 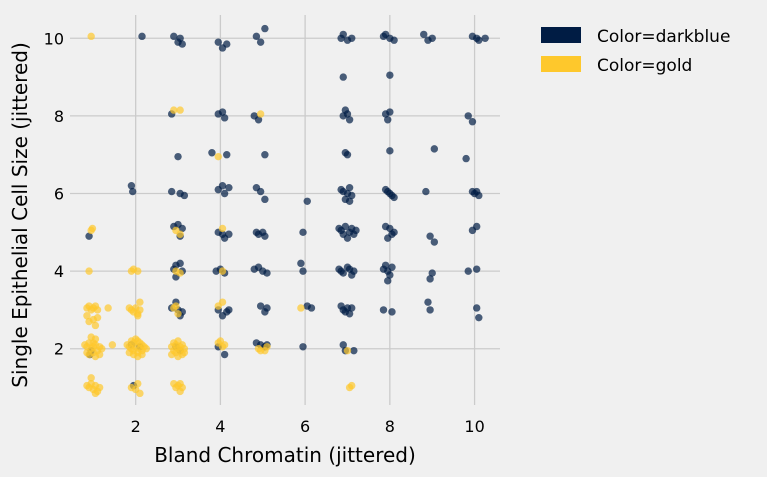 What do you see at coordinates (285, 455) in the screenshot?
I see `x-axis-label: Bland Chromatin (jittered)` at bounding box center [285, 455].